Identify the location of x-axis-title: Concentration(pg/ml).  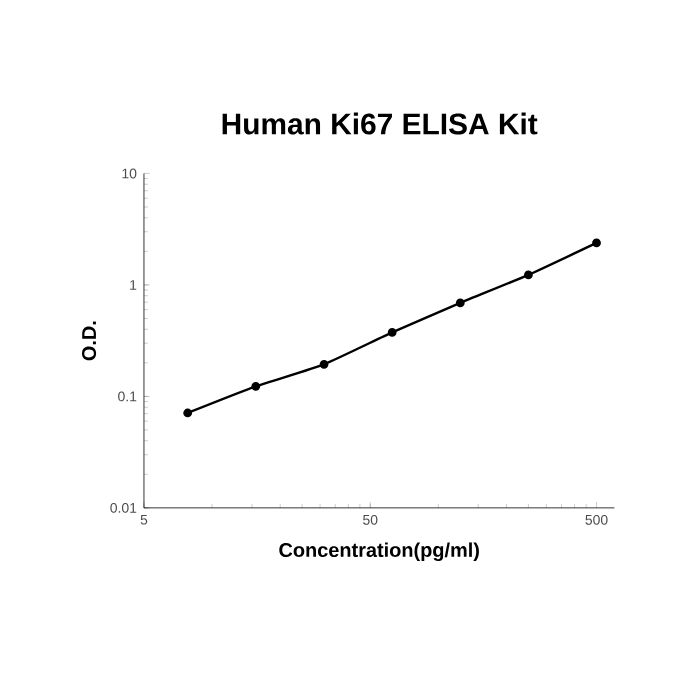
(379, 552).